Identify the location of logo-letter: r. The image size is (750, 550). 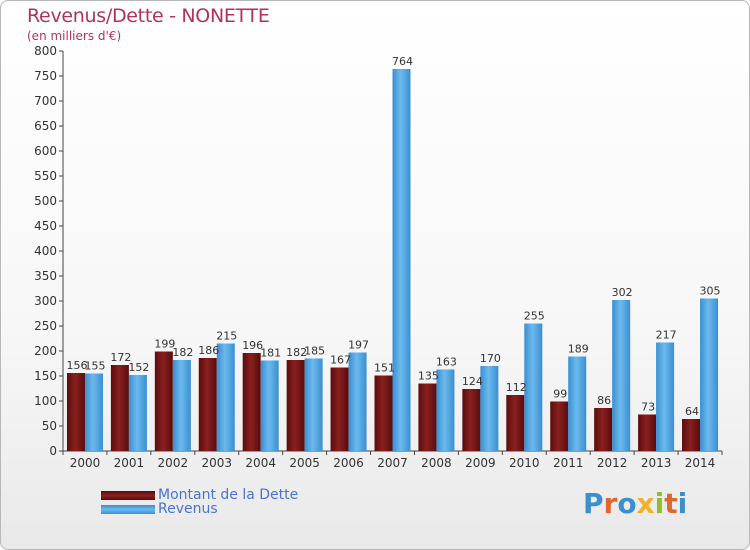
(610, 503).